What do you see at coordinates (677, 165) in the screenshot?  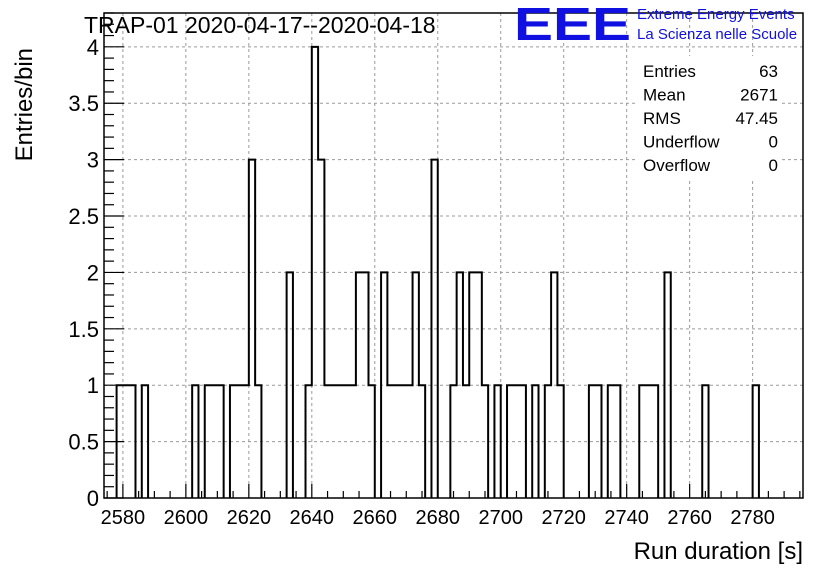 I see `stats-label: Overflow` at bounding box center [677, 165].